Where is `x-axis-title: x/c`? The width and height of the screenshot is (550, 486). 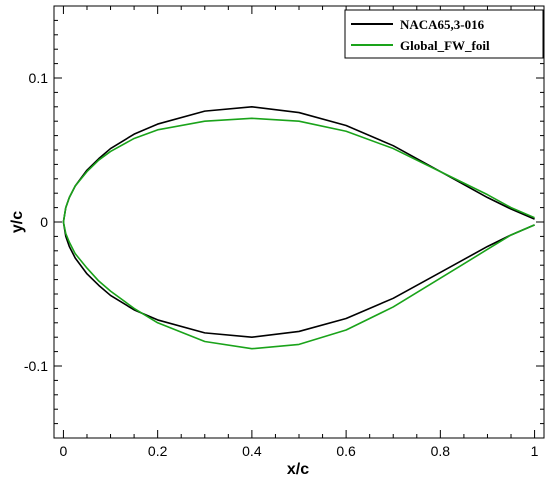 x-axis-title: x/c is located at coordinates (298, 469).